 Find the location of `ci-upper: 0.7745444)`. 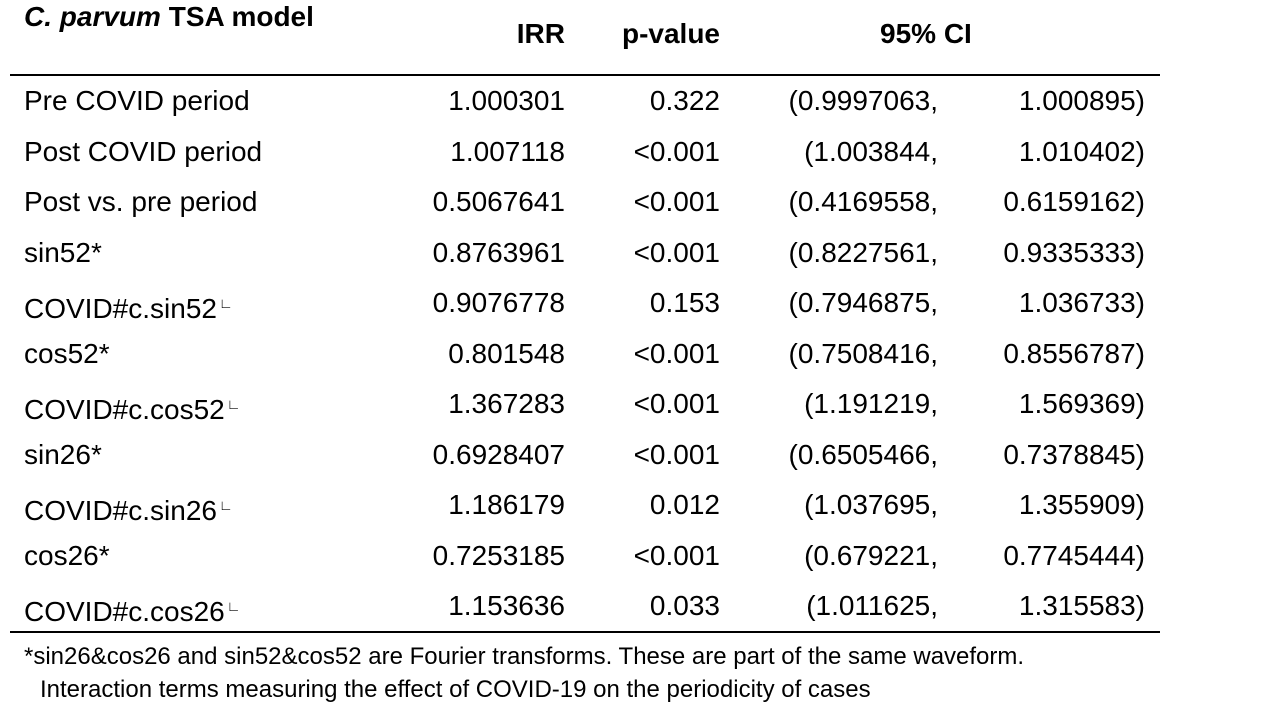

ci-upper: 0.7745444) is located at coordinates (1074, 555).